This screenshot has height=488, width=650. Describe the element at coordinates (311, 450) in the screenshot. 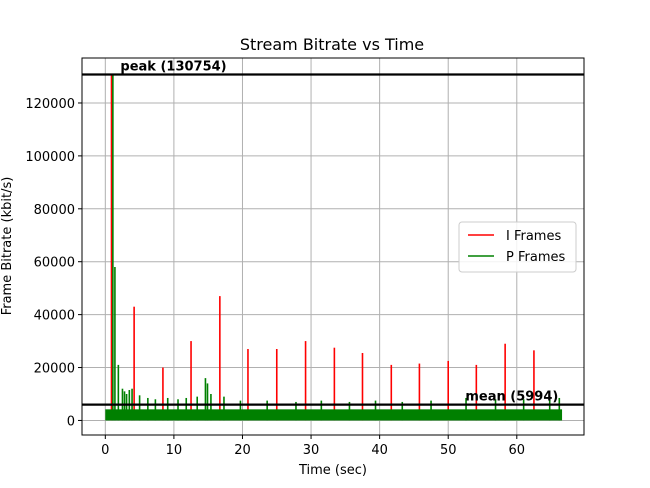

I see `x-tick-label: 30` at that location.